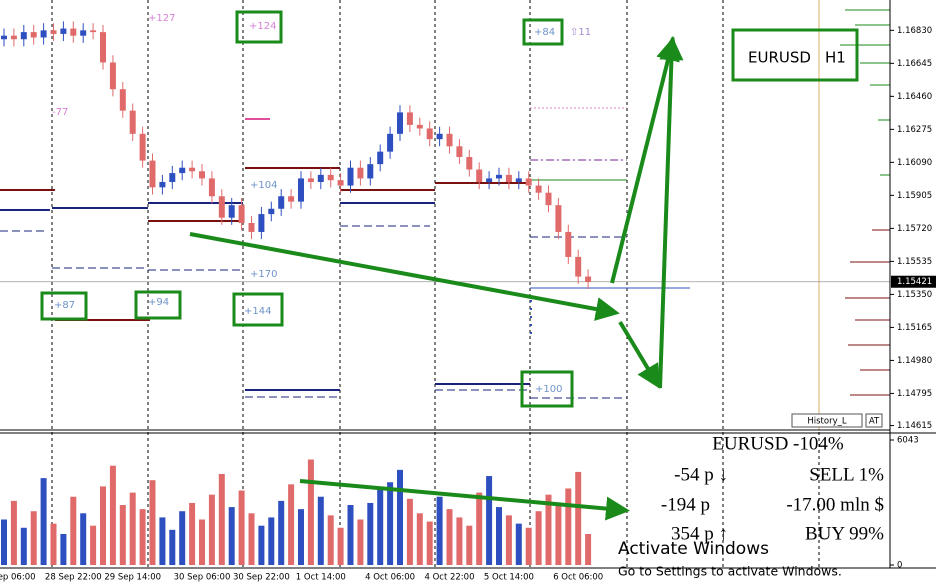 This screenshot has height=586, width=936. I want to click on history-button, so click(827, 420).